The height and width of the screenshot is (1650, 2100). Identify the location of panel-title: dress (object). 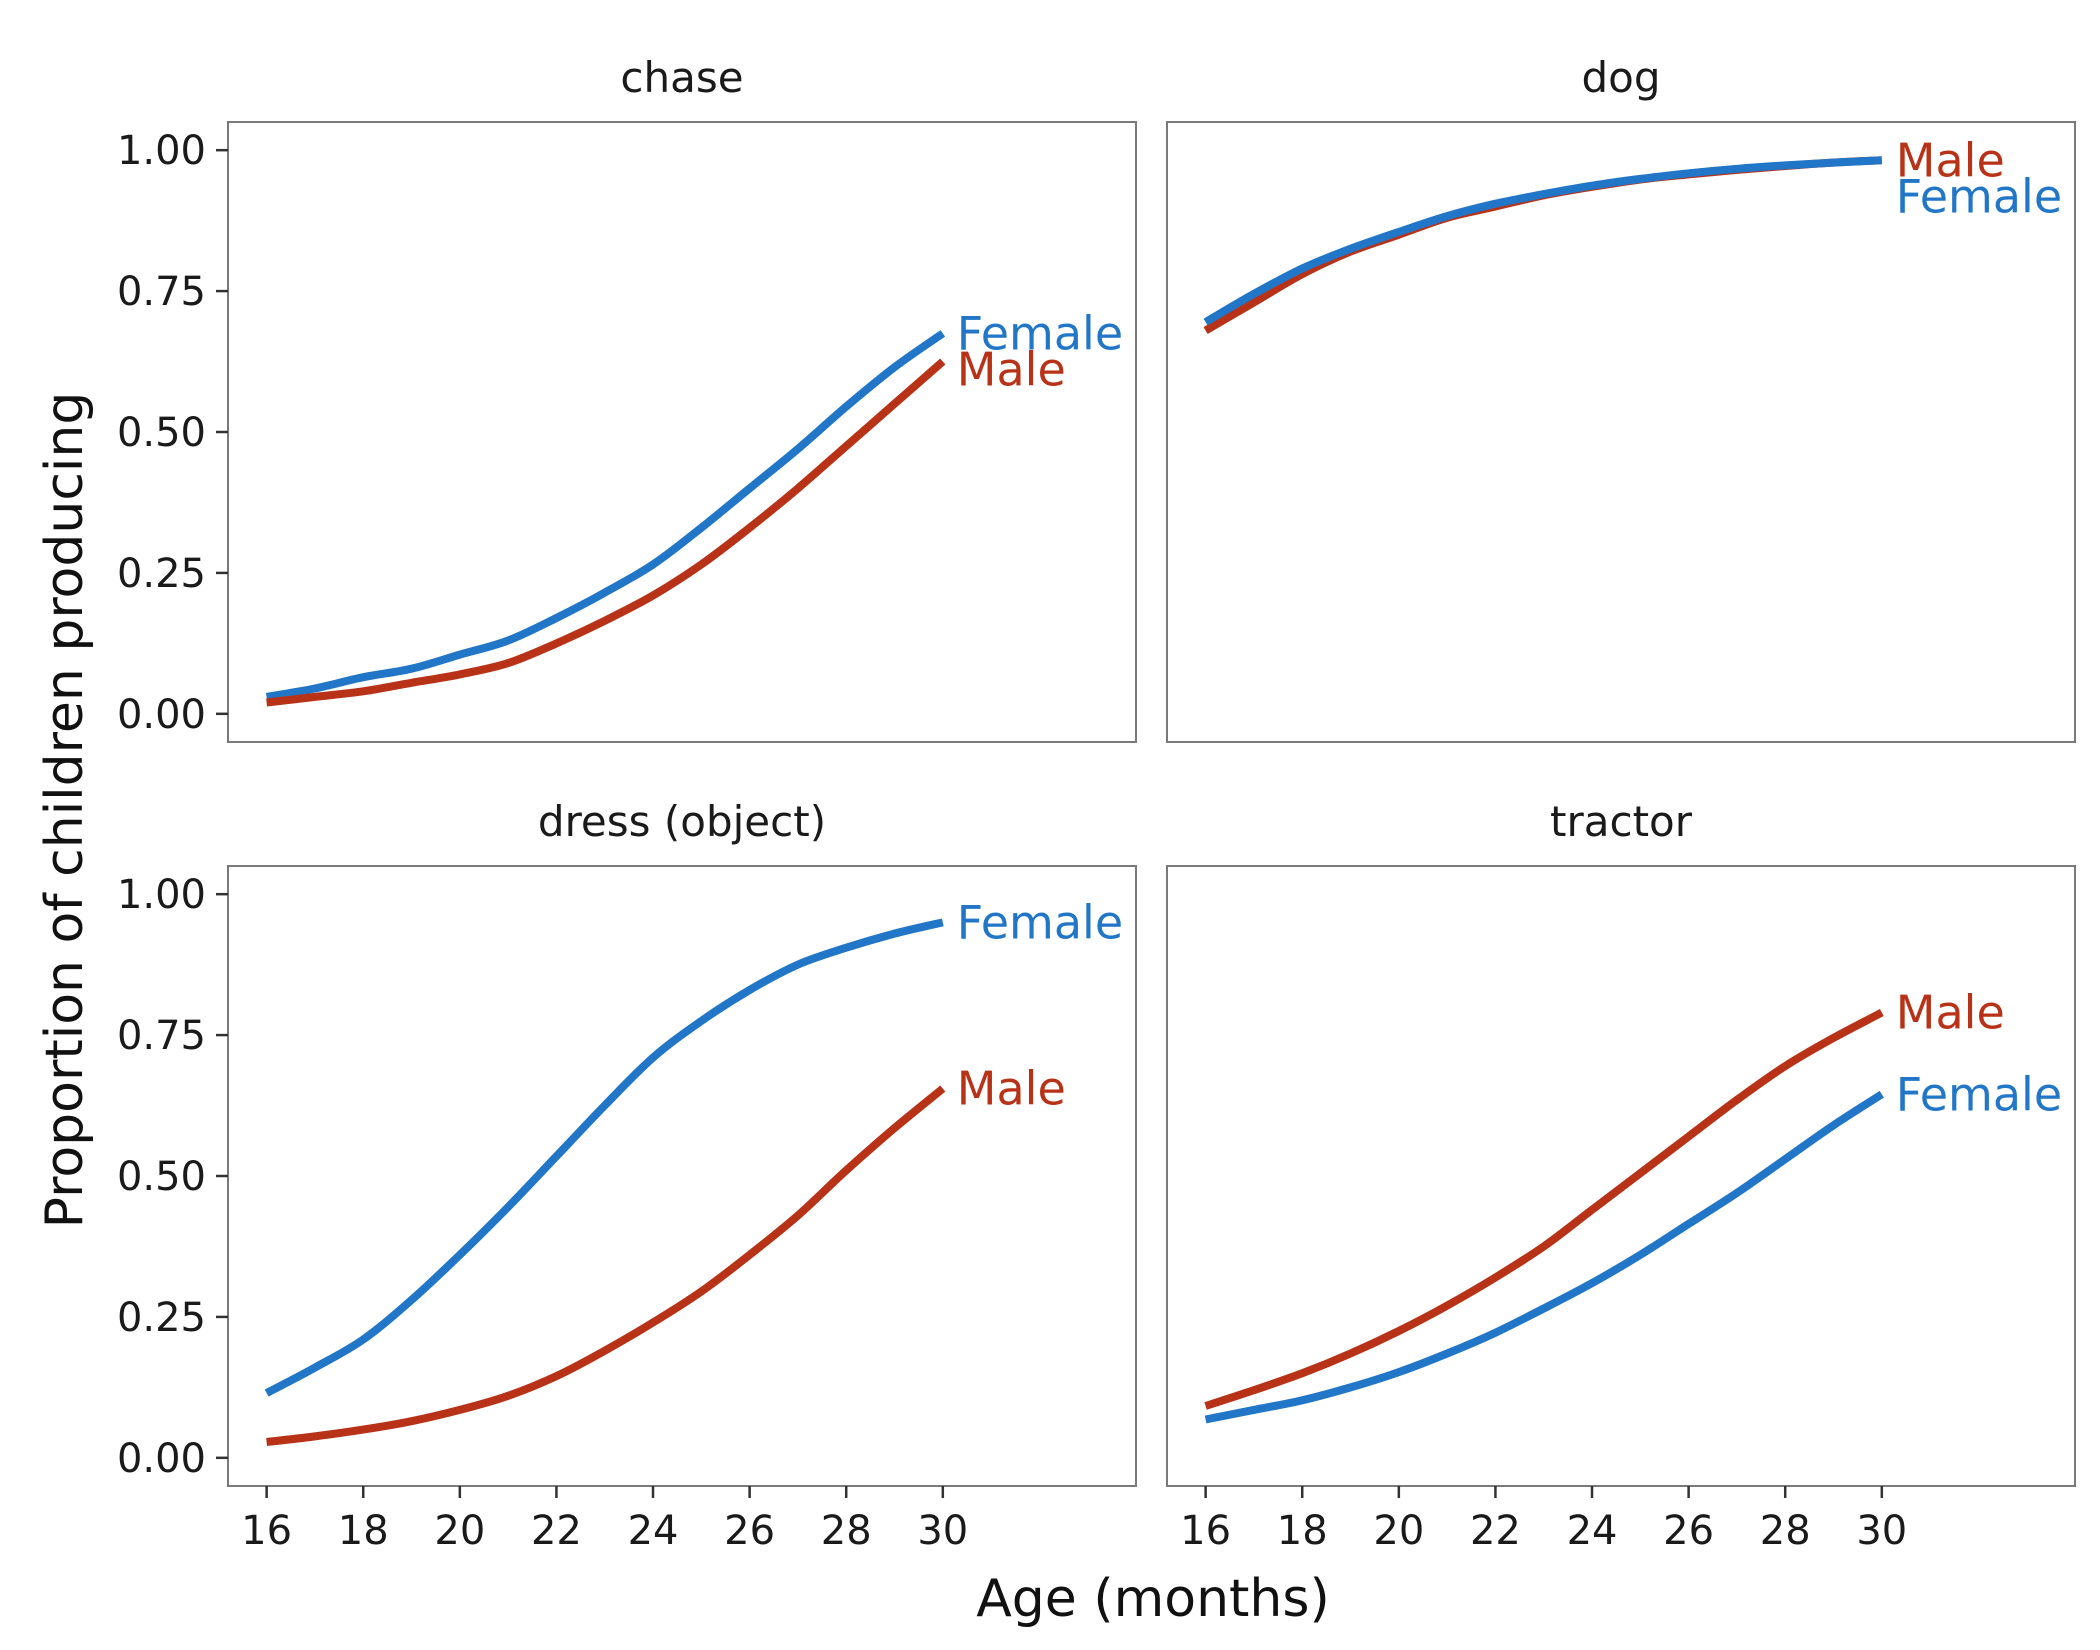
(682, 821).